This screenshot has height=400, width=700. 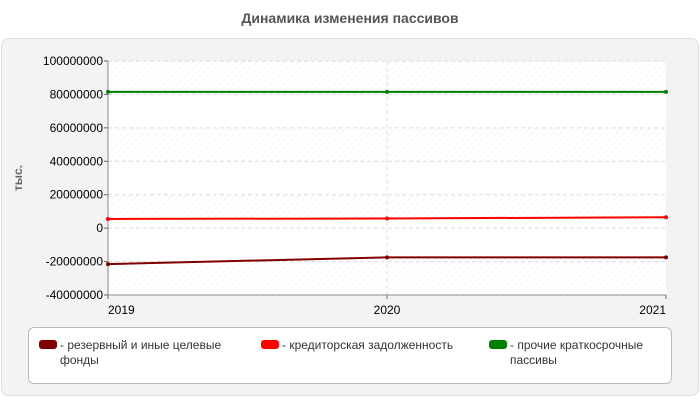 What do you see at coordinates (350, 18) in the screenshot?
I see `chart-title: Динамика изменения пассивов` at bounding box center [350, 18].